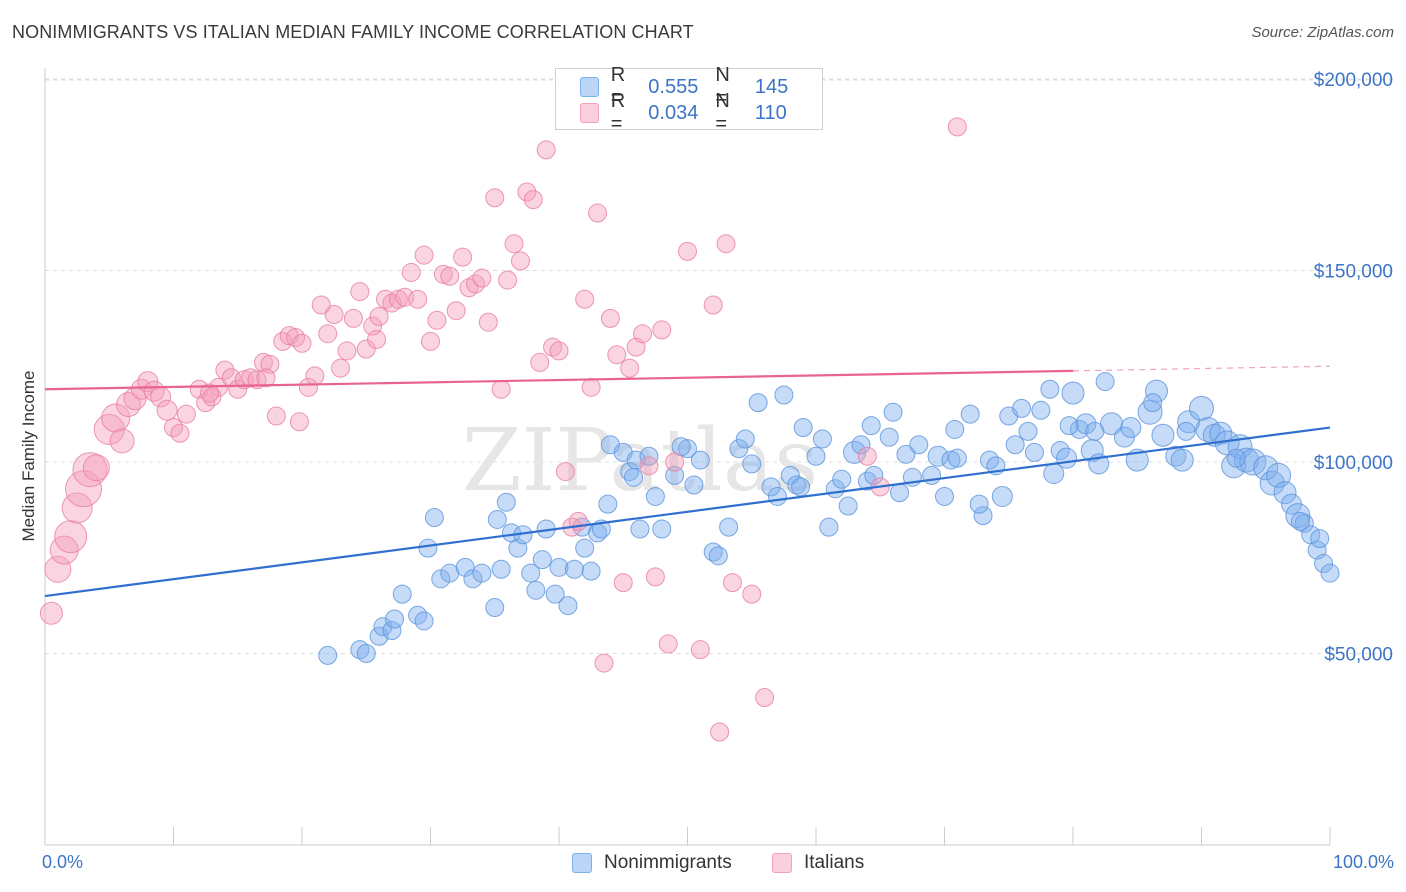 The image size is (1406, 892). Describe the element at coordinates (1363, 862) in the screenshot. I see `x-tick-max: 100.0%` at that location.